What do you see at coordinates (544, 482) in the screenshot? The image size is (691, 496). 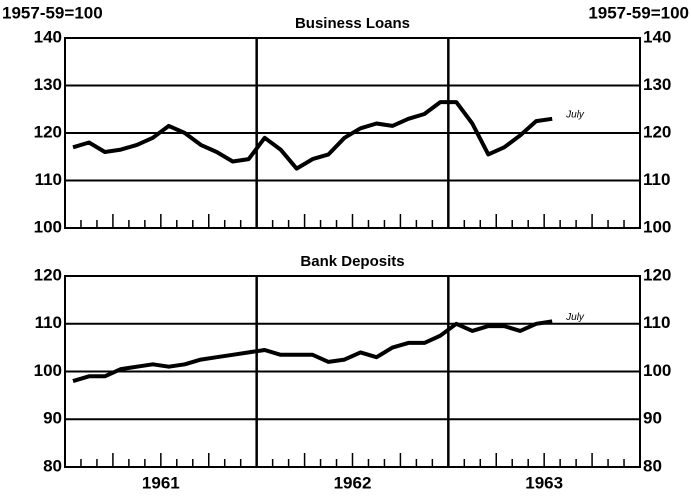 I see `x-tick-label: 1963` at bounding box center [544, 482].